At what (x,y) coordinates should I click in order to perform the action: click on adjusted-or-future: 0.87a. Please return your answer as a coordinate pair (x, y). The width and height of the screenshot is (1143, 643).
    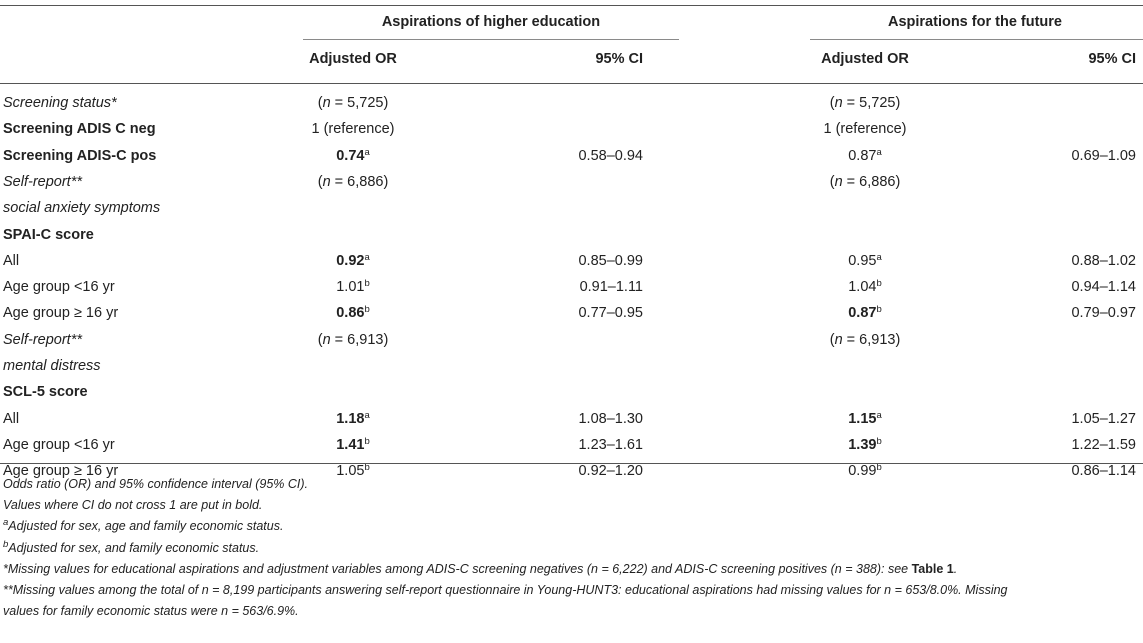
    Looking at the image, I should click on (865, 155).